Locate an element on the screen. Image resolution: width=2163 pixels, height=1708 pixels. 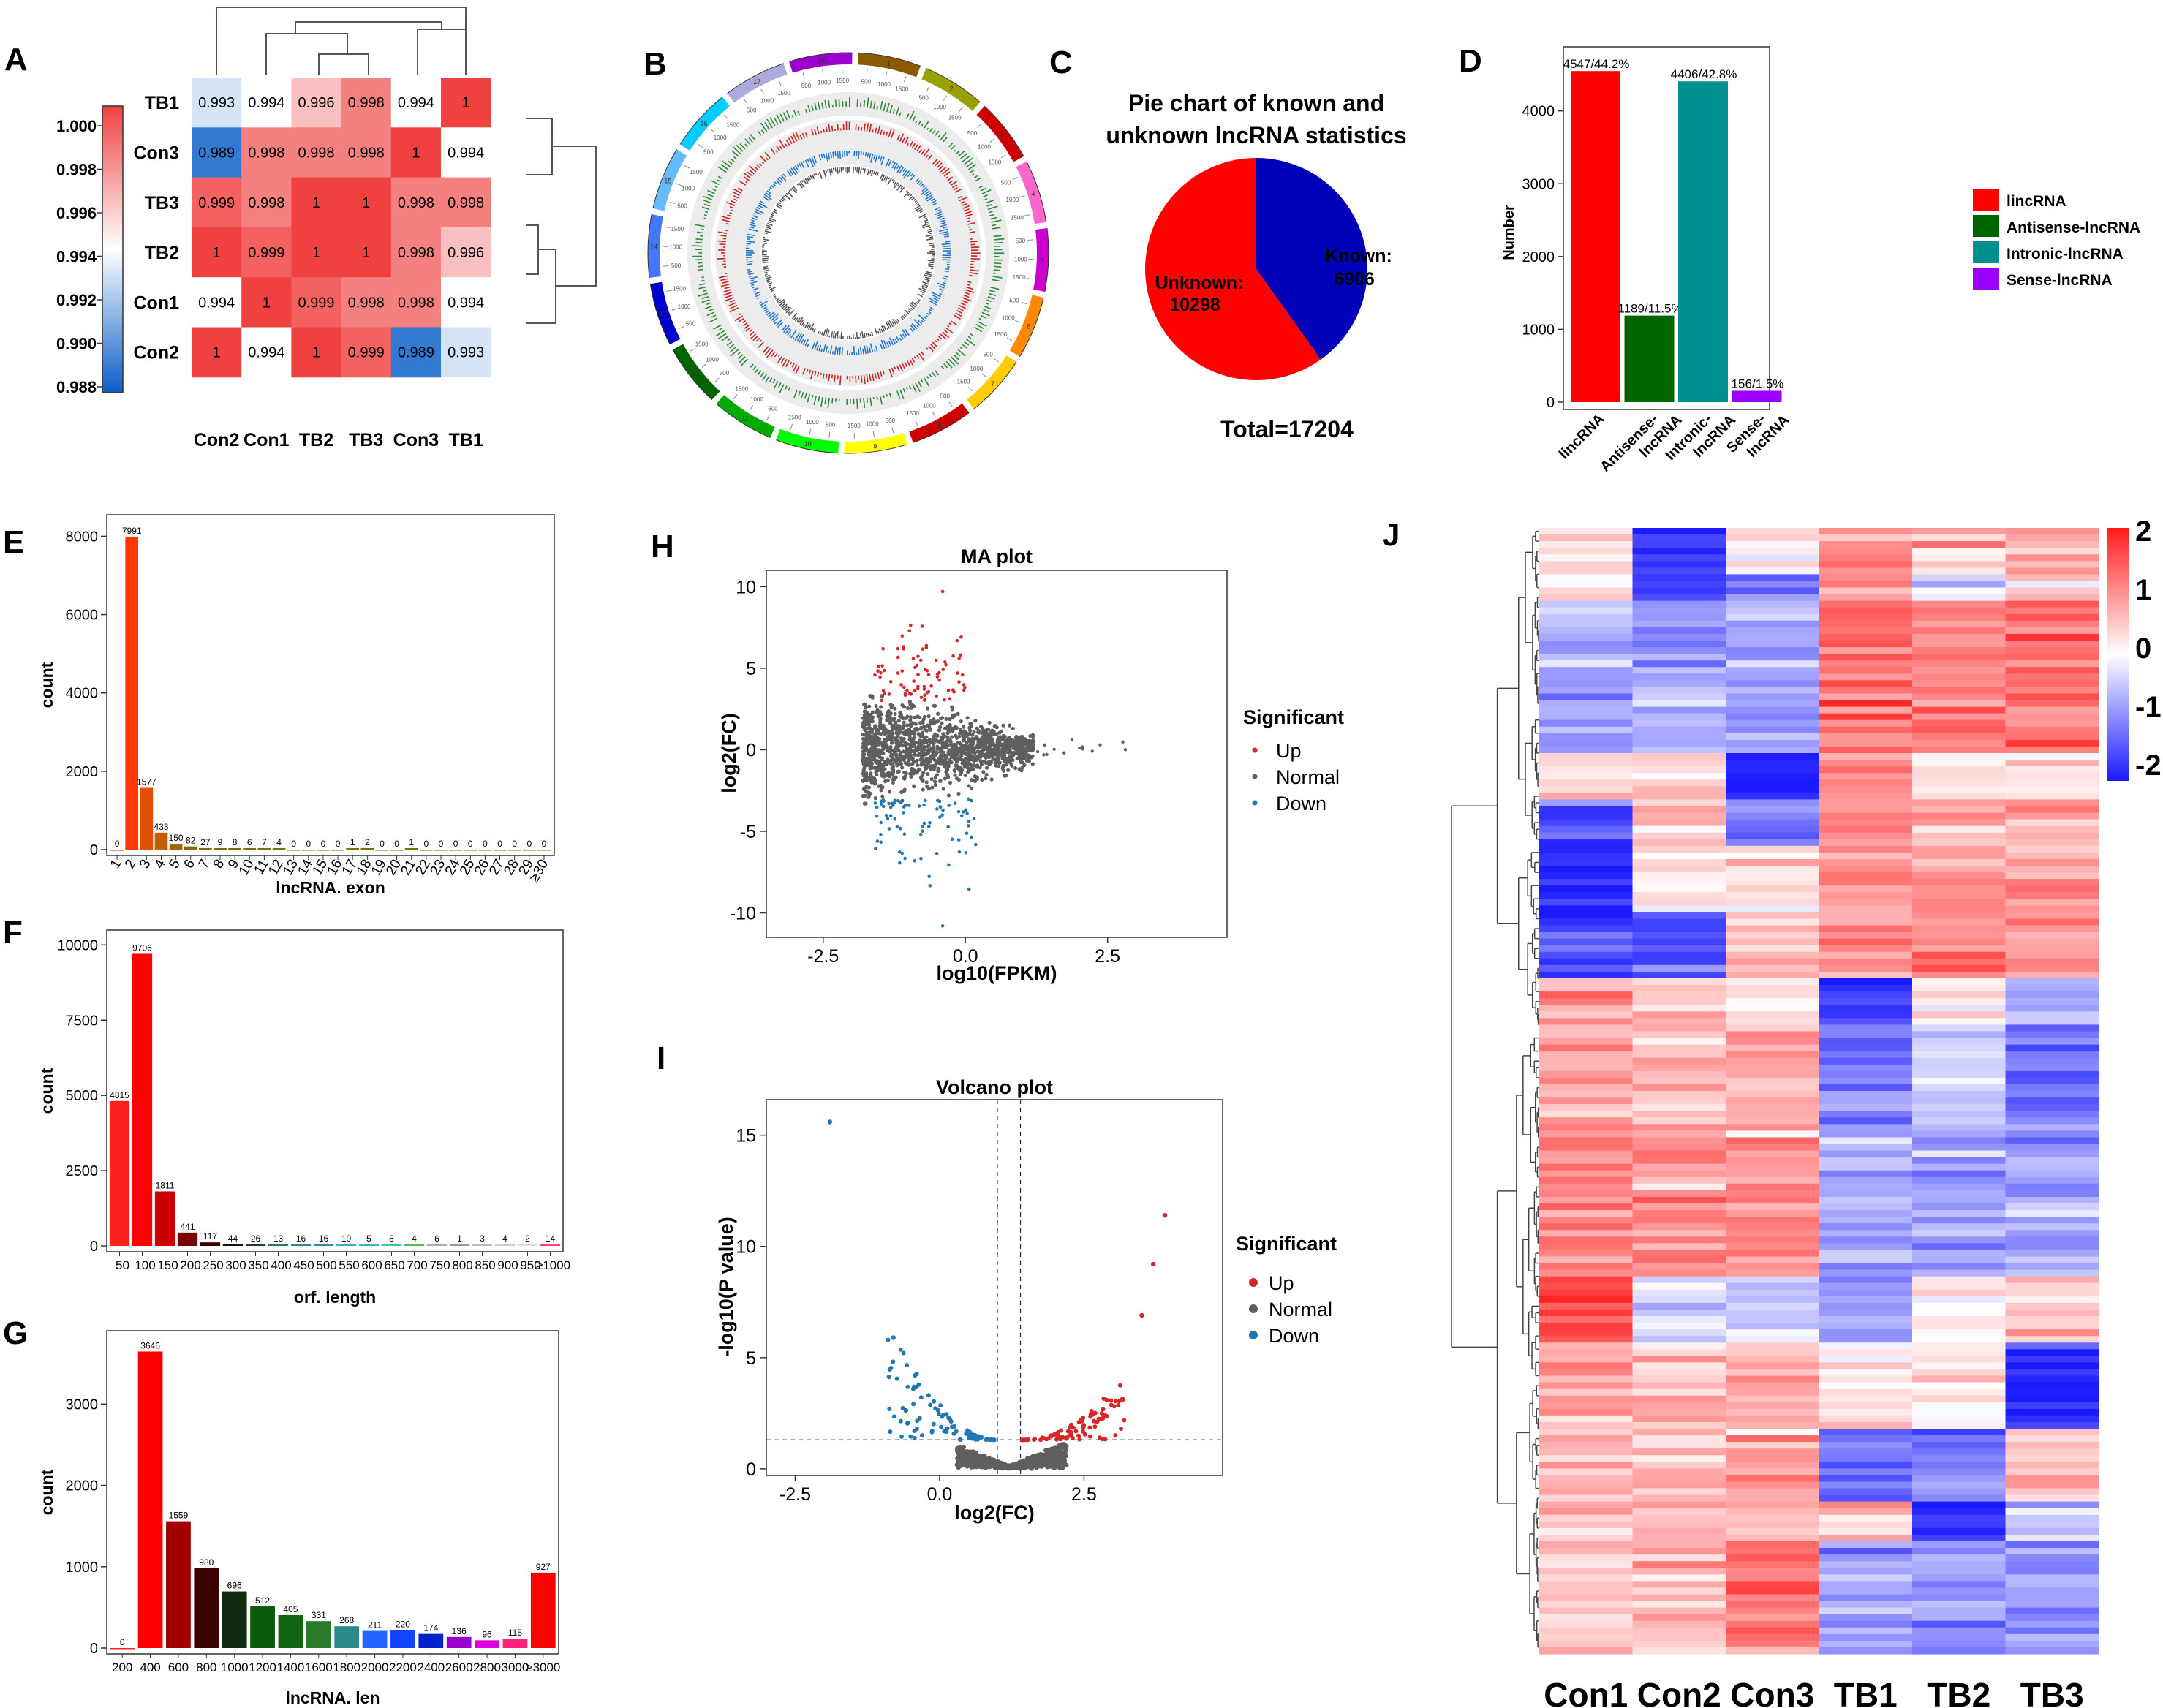
x-tick-label: 900 is located at coordinates (507, 1265).